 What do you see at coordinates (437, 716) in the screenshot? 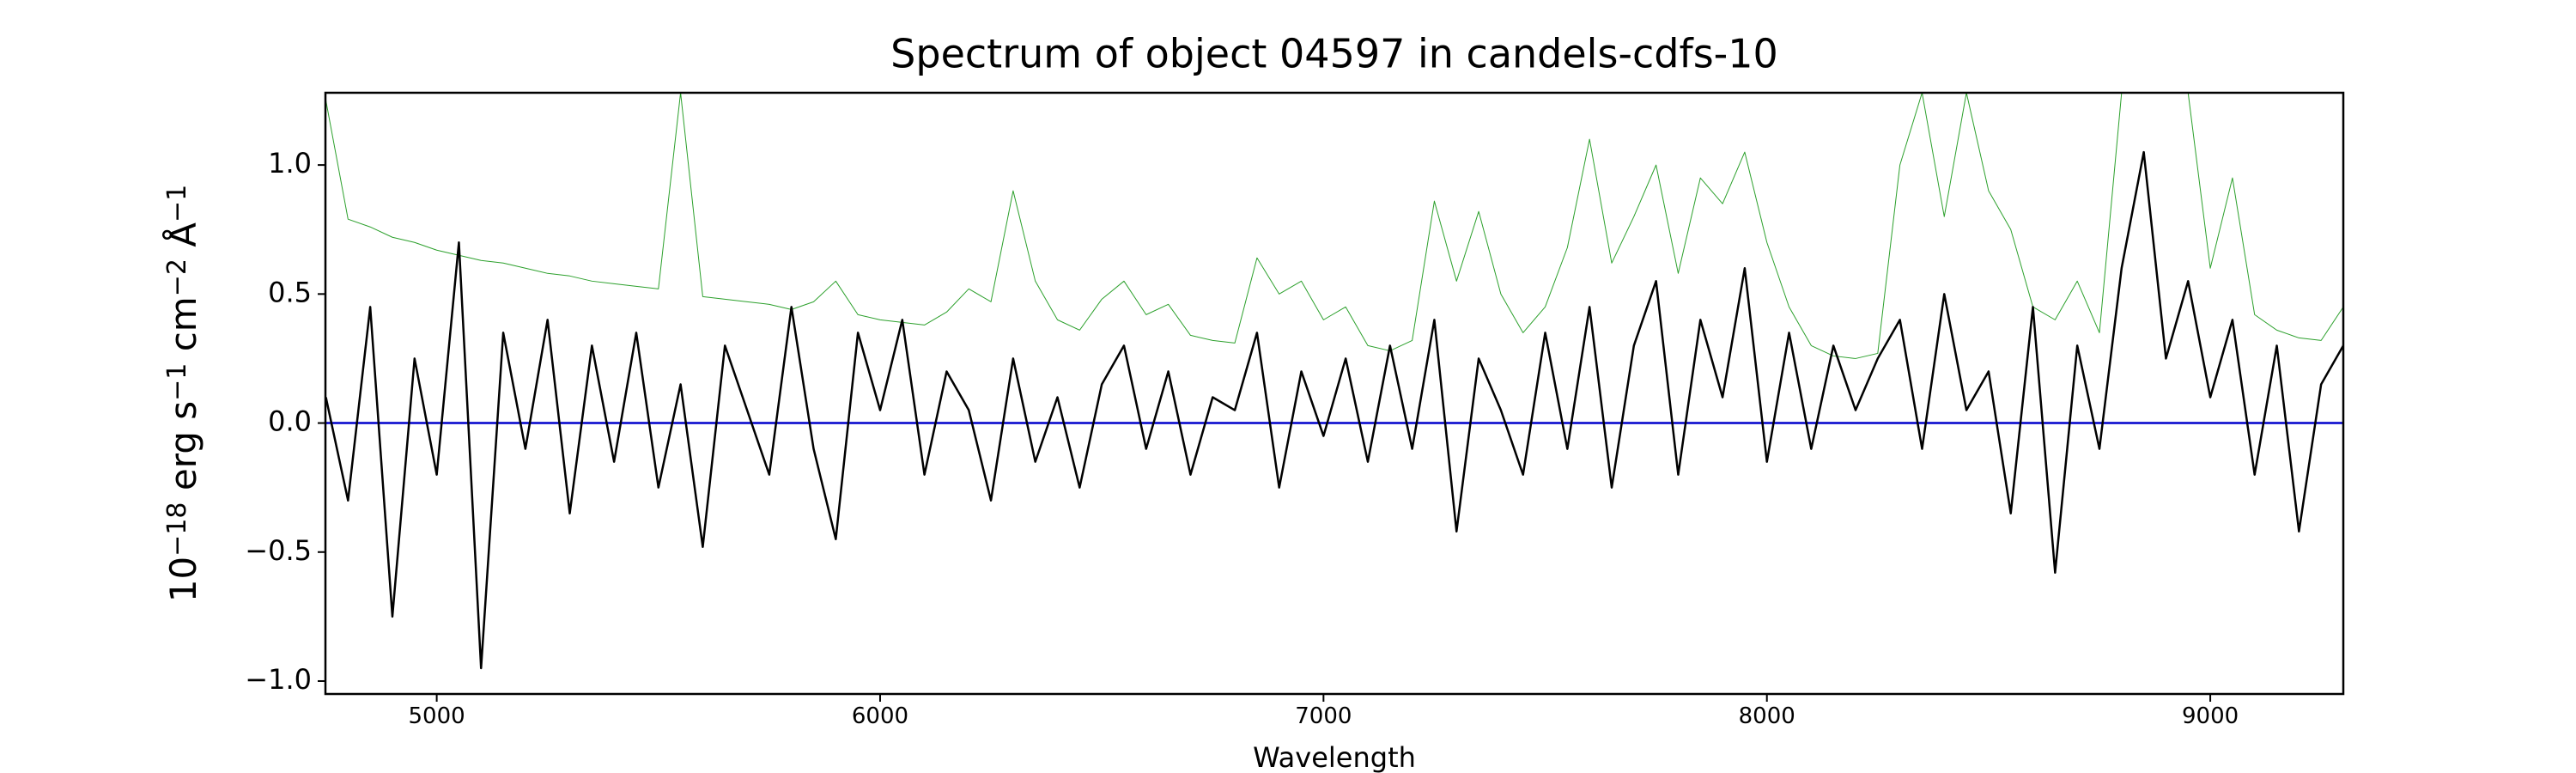
I see `x-tick-label: 5000` at bounding box center [437, 716].